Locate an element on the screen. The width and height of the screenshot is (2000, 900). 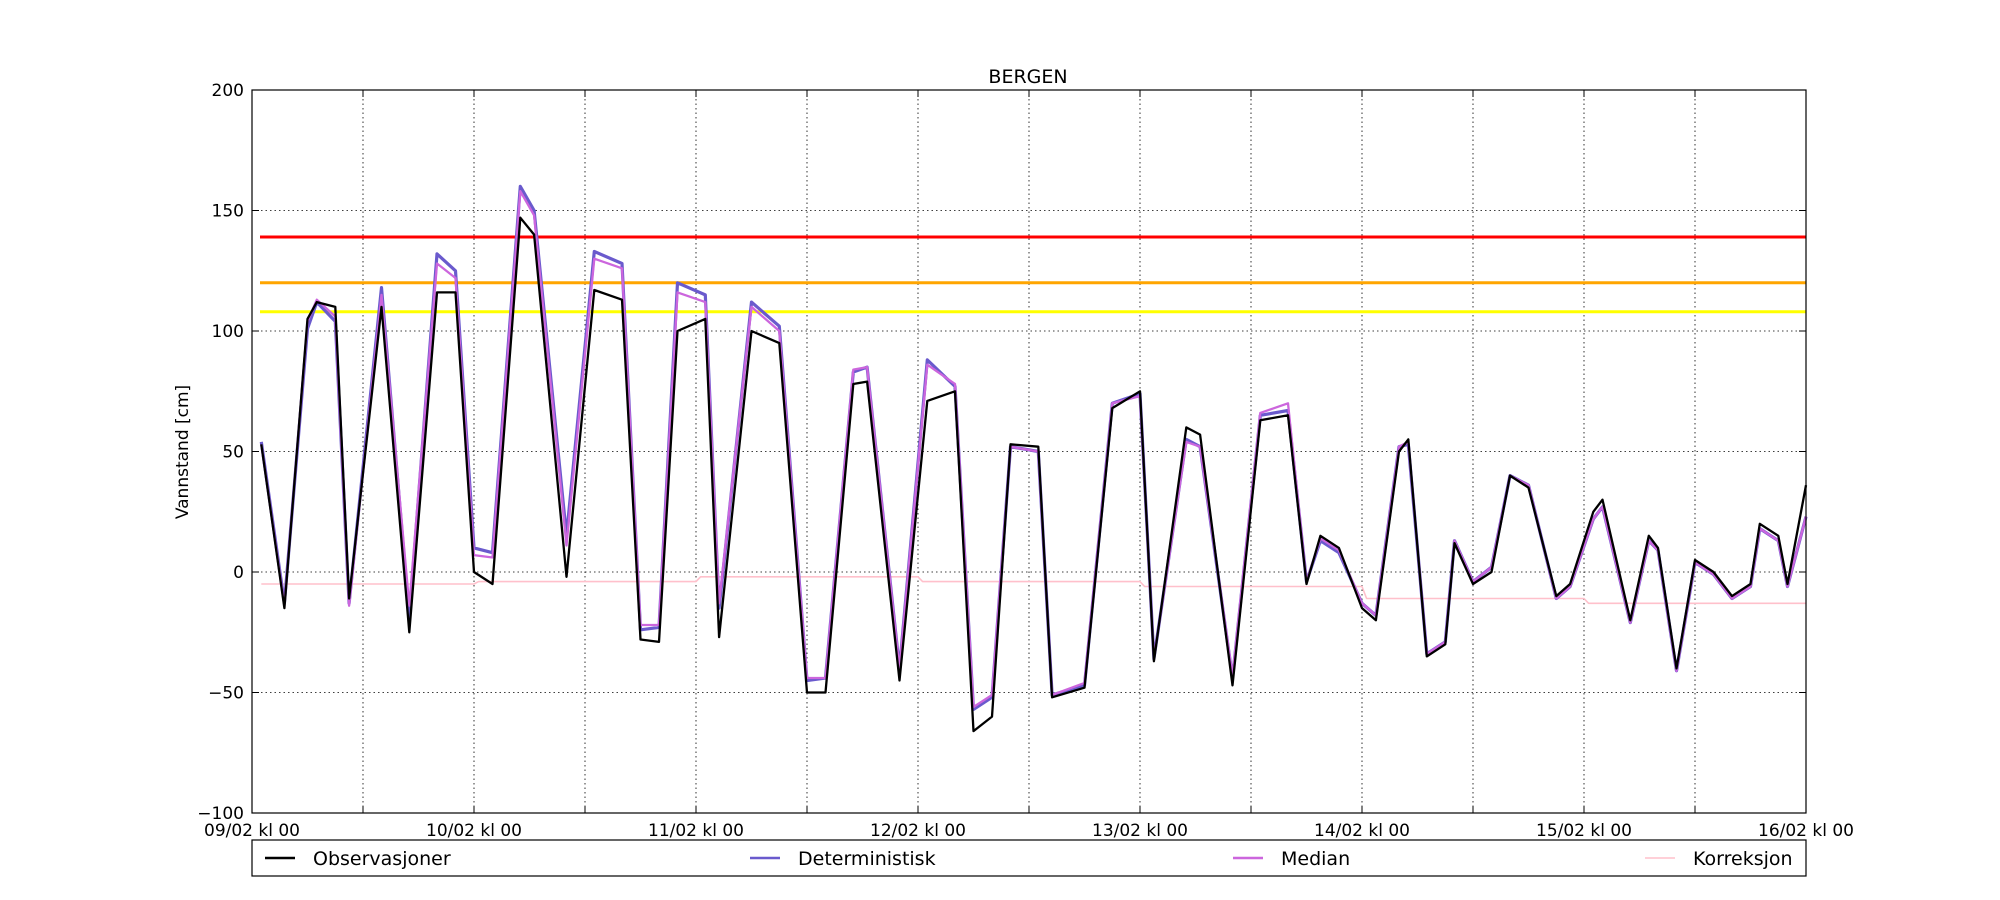
legend-entry: Korreksjon is located at coordinates (1719, 859).